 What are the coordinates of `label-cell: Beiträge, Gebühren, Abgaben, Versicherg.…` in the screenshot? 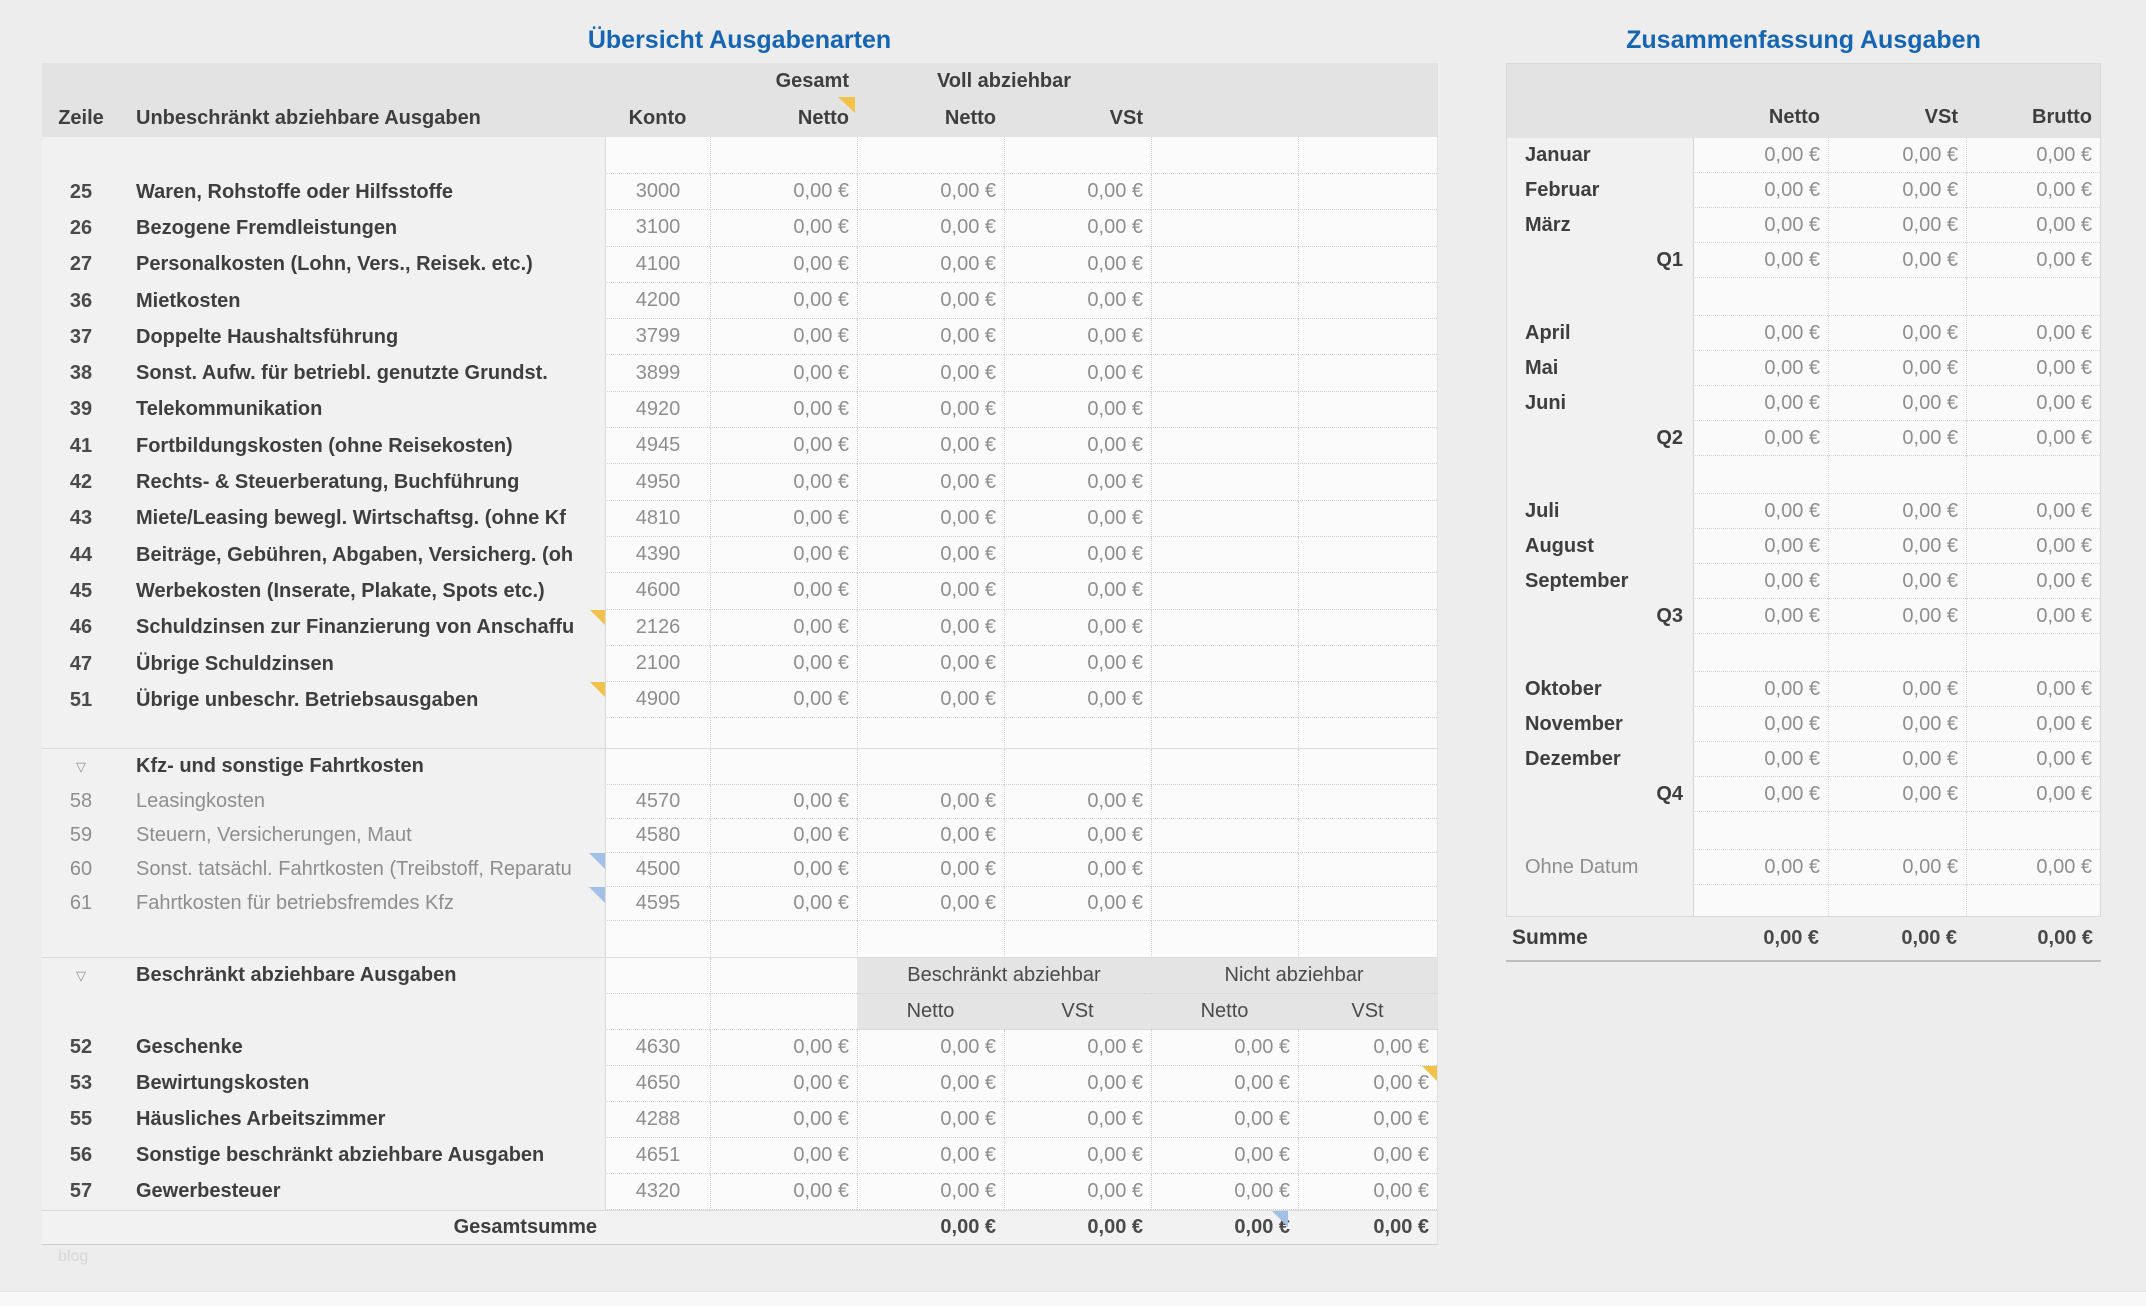 It's located at (362, 555).